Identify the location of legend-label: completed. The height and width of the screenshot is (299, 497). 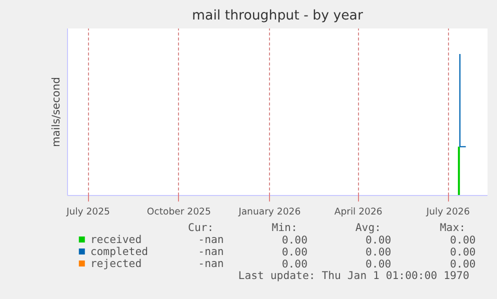
(119, 251).